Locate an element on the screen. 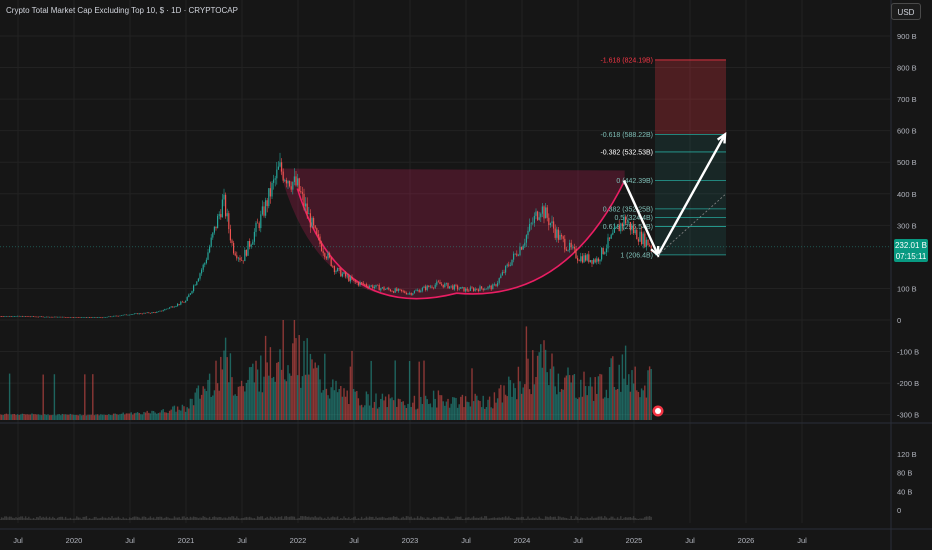 This screenshot has height=550, width=932. fib-zone-extension is located at coordinates (690, 97).